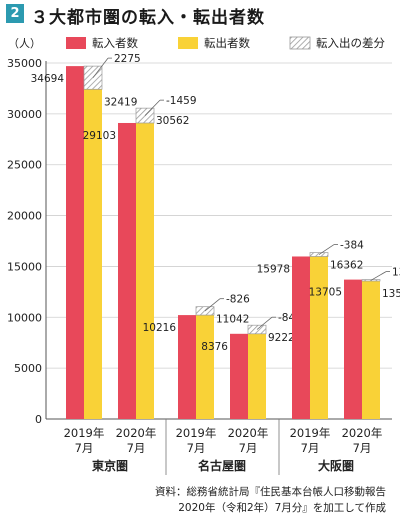  Describe the element at coordinates (24, 114) in the screenshot. I see `y-tick-label: 30000` at that location.